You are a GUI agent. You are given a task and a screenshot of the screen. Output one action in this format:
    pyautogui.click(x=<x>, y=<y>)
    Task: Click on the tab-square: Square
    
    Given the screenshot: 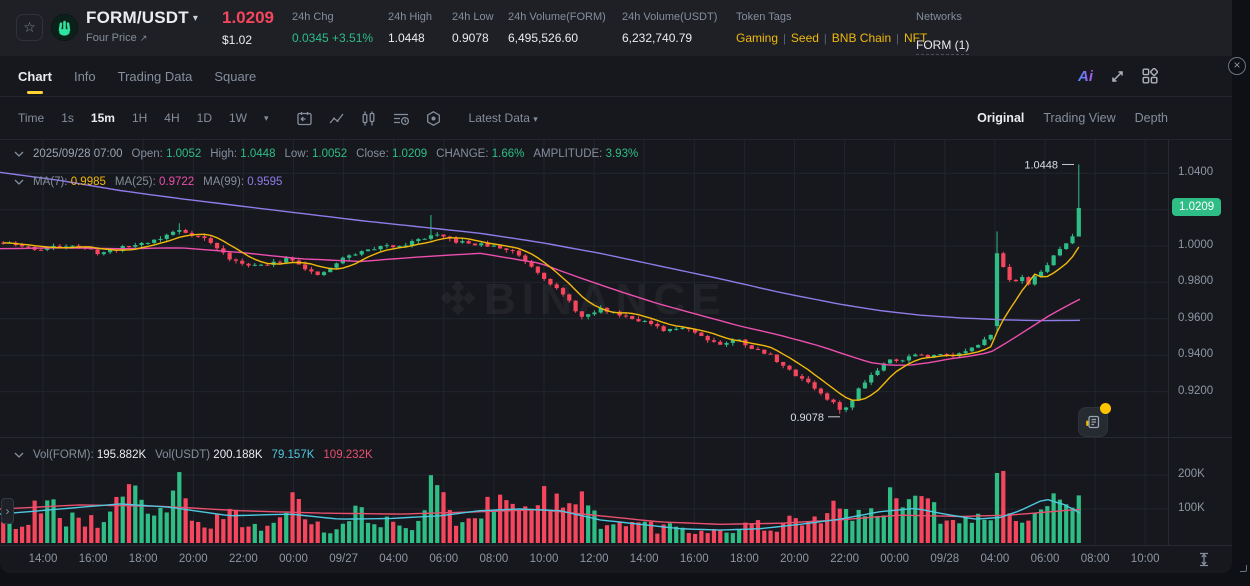 What is the action you would take?
    pyautogui.click(x=235, y=76)
    